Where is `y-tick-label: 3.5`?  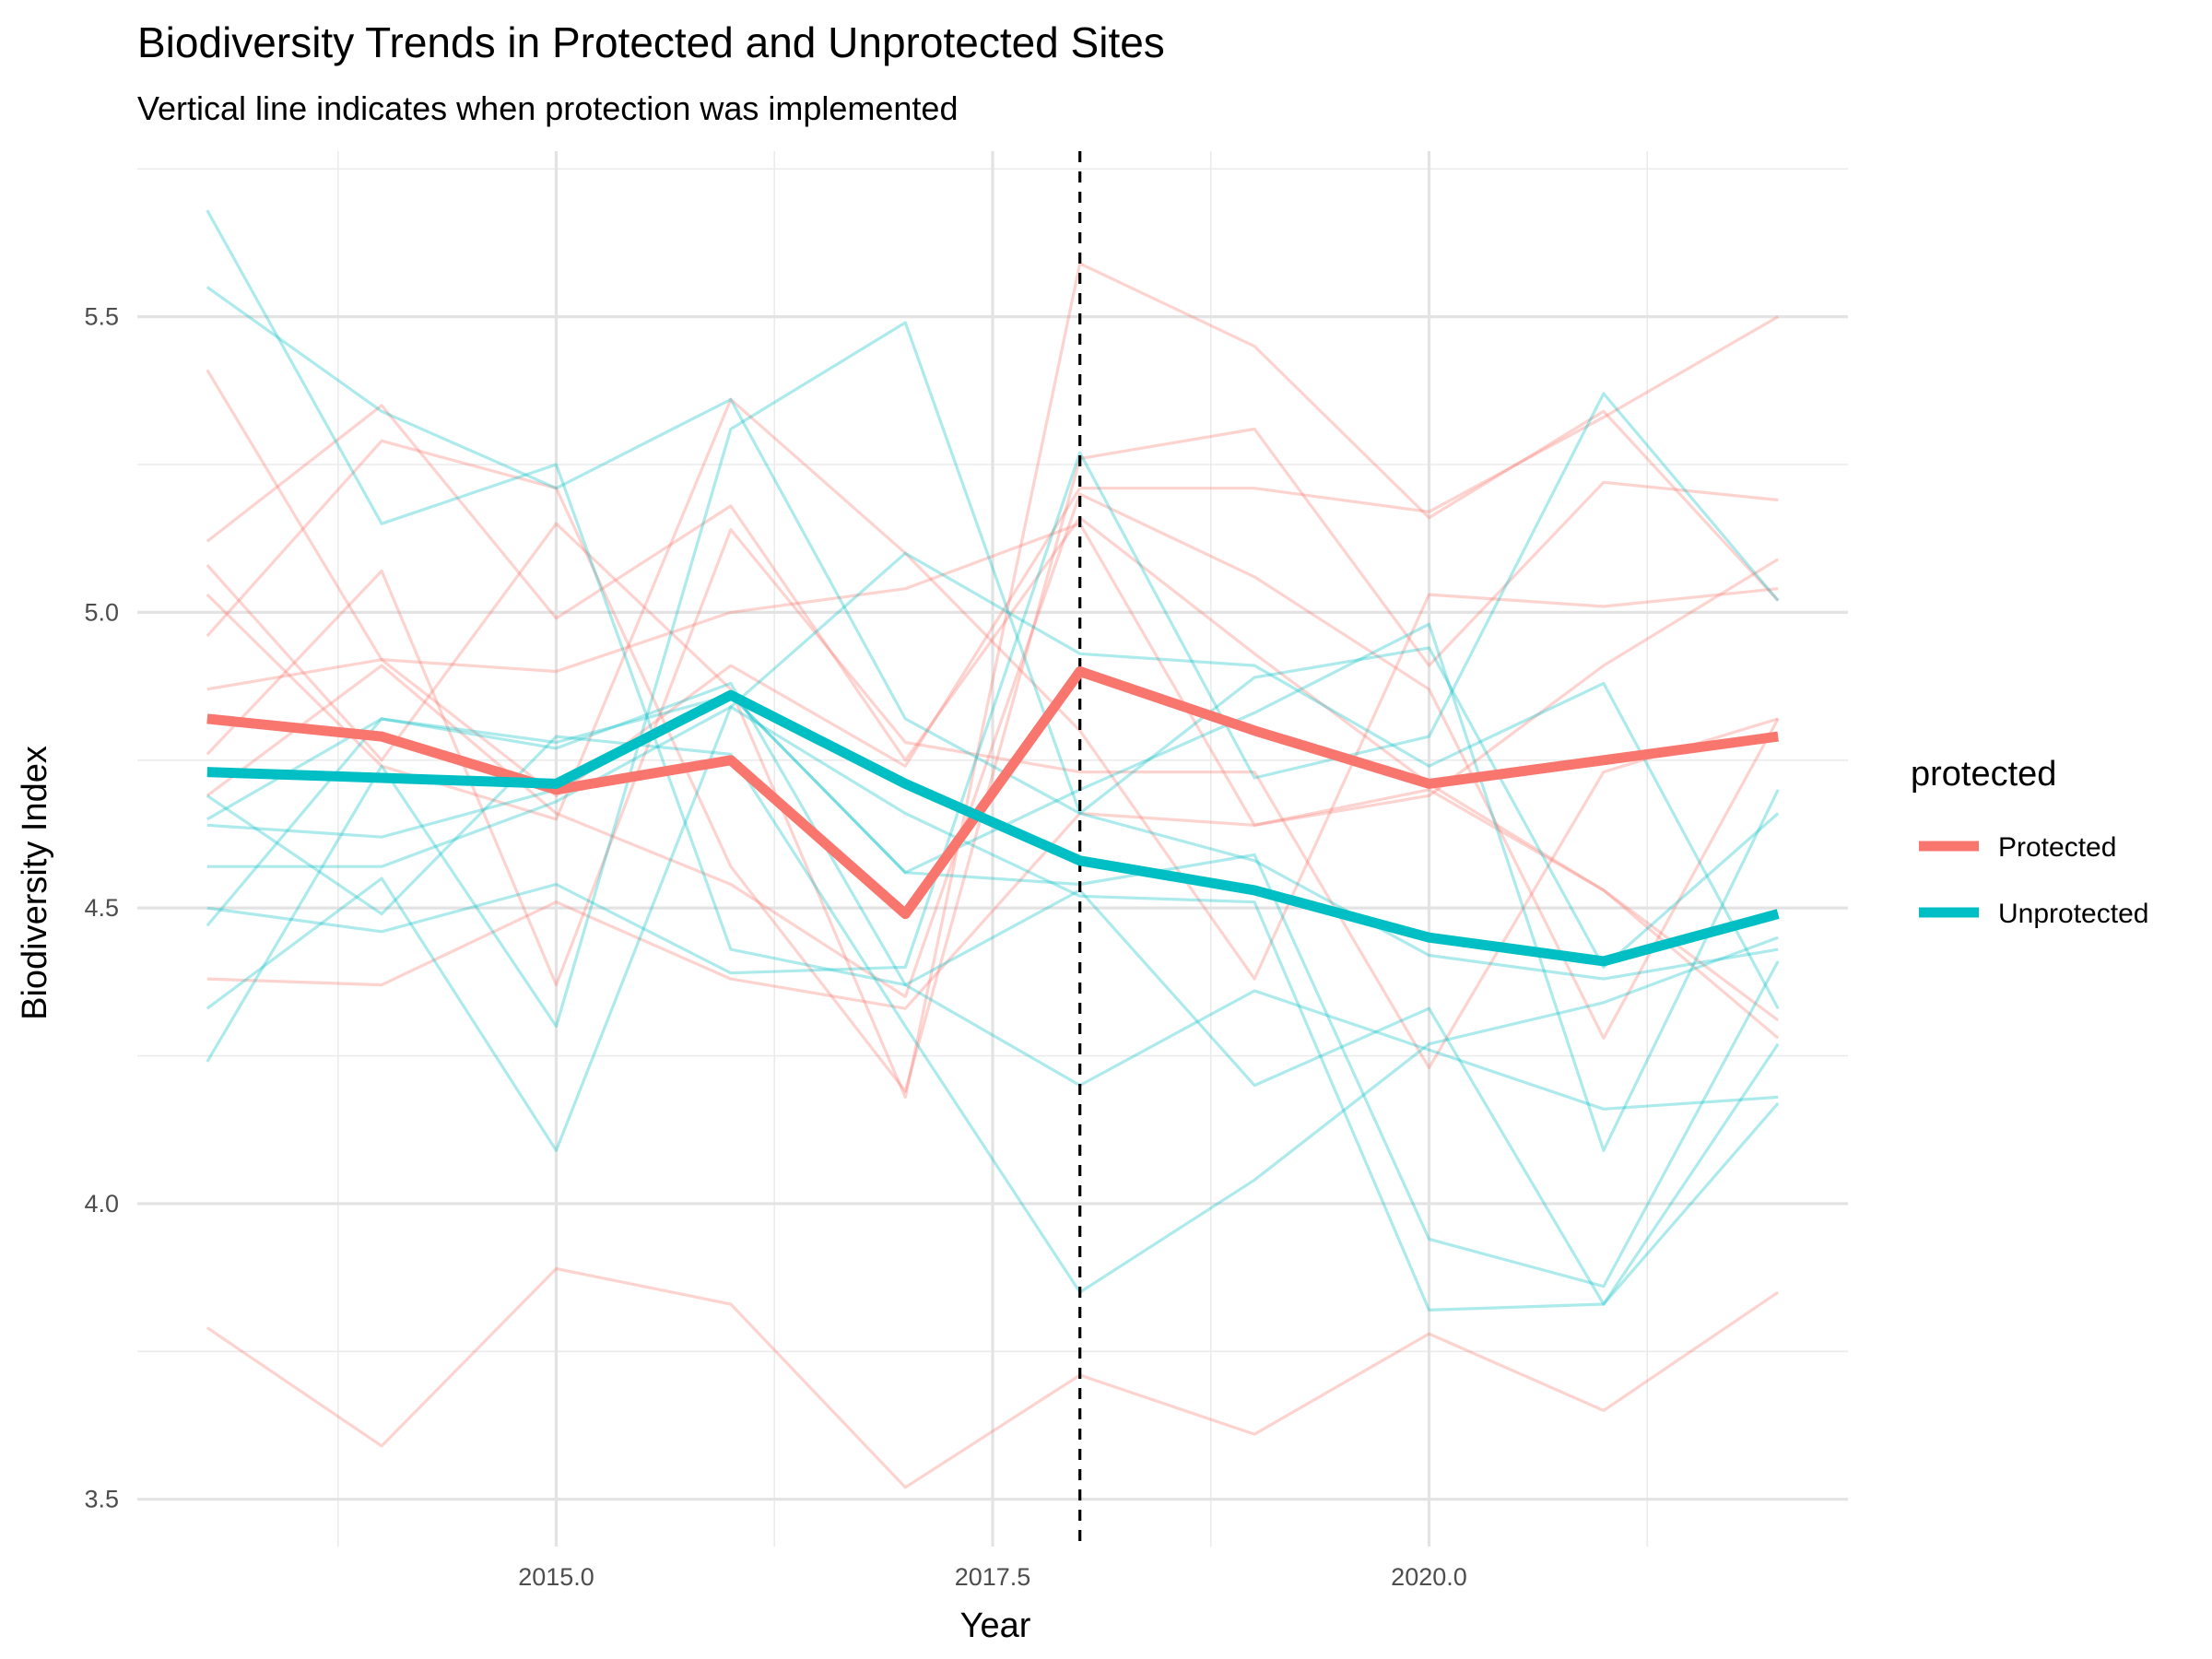 y-tick-label: 3.5 is located at coordinates (101, 1499).